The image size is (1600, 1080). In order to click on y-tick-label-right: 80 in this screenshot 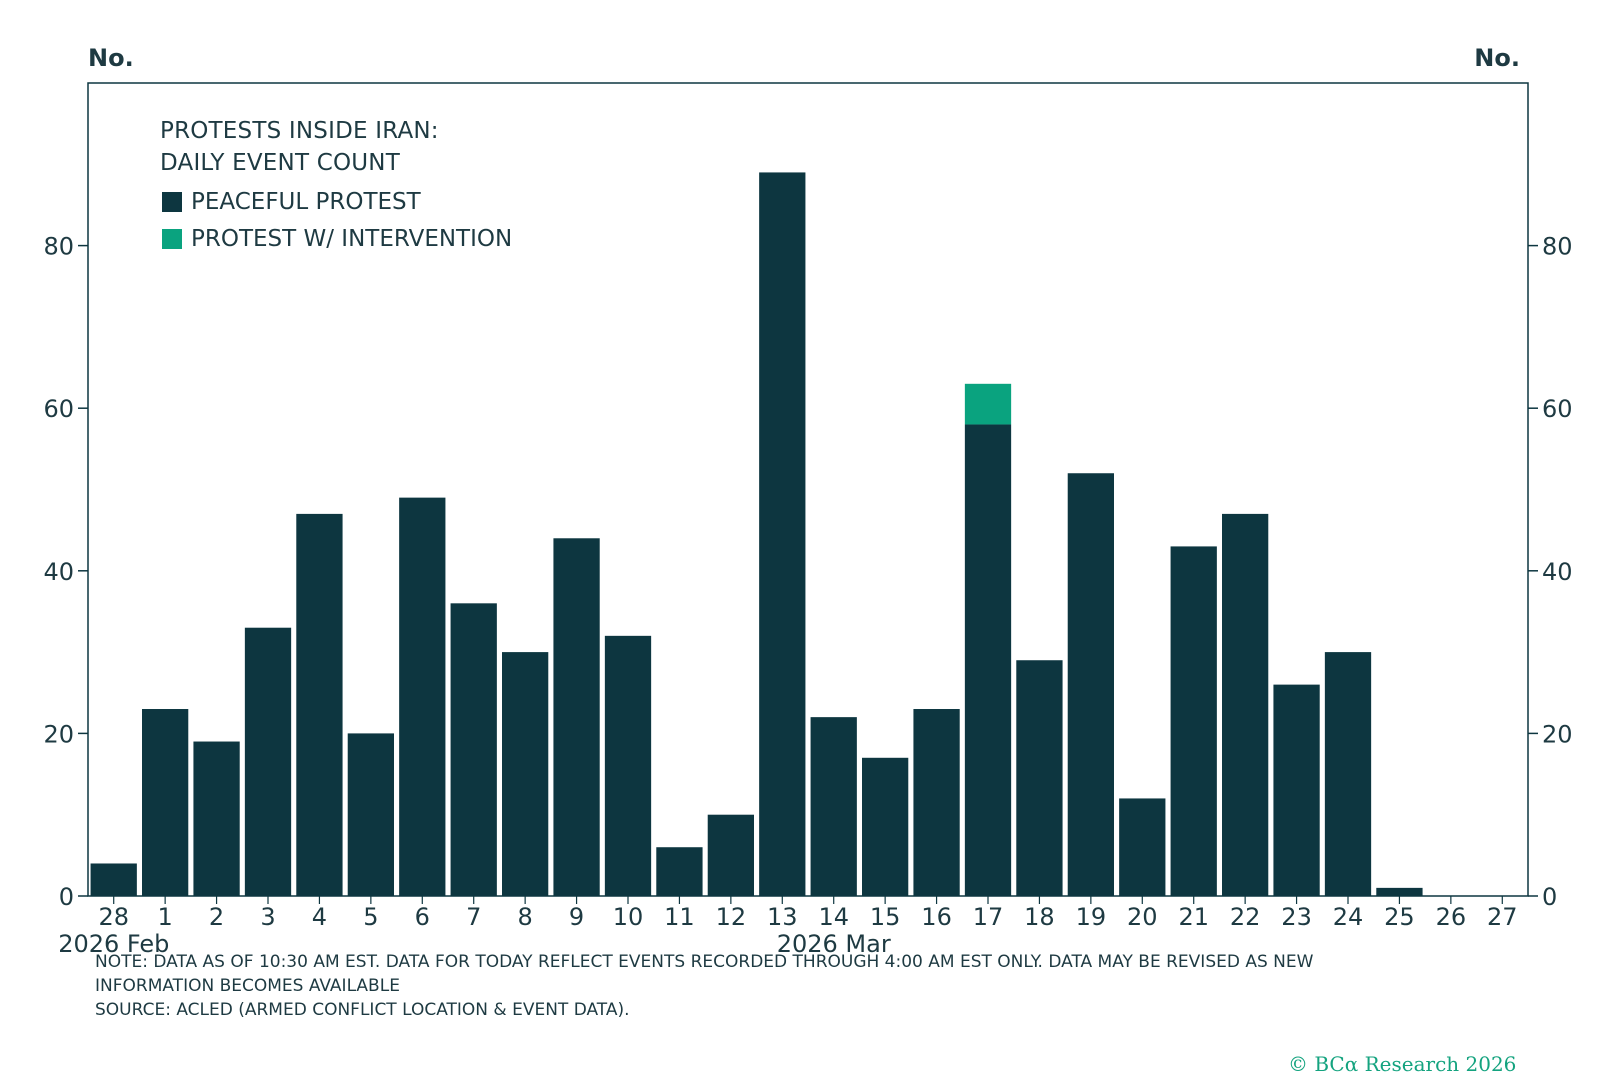, I will do `click(1557, 247)`.